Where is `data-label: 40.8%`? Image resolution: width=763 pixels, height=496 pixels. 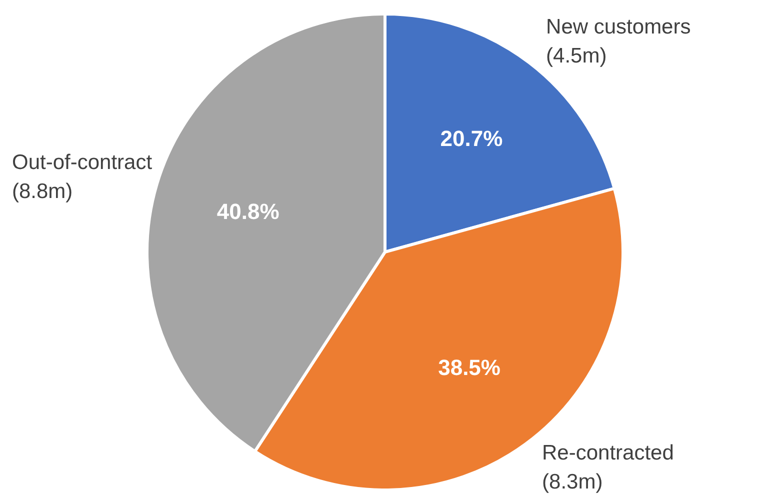
data-label: 40.8% is located at coordinates (248, 211).